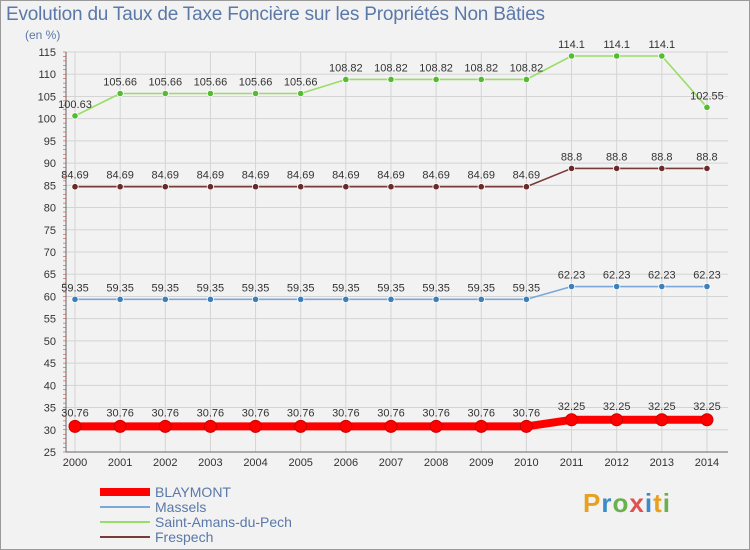 This screenshot has width=750, height=550. What do you see at coordinates (47, 97) in the screenshot?
I see `y-tick-label: 105` at bounding box center [47, 97].